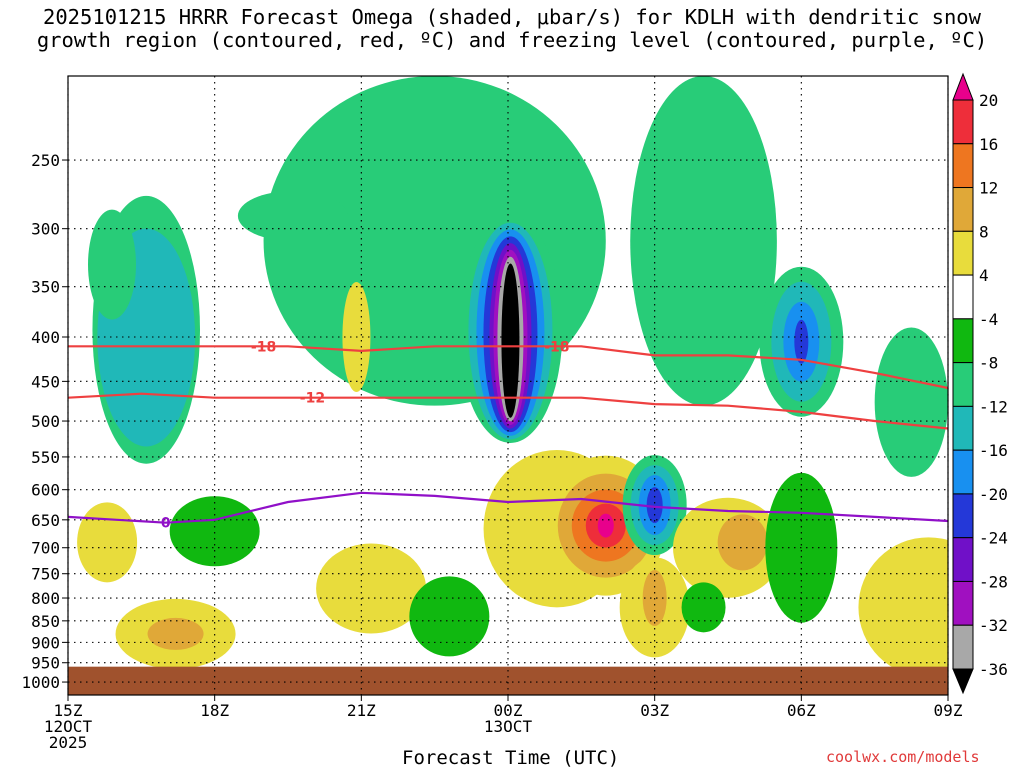  Describe the element at coordinates (988, 144) in the screenshot. I see `colorbar-label: 16` at that location.